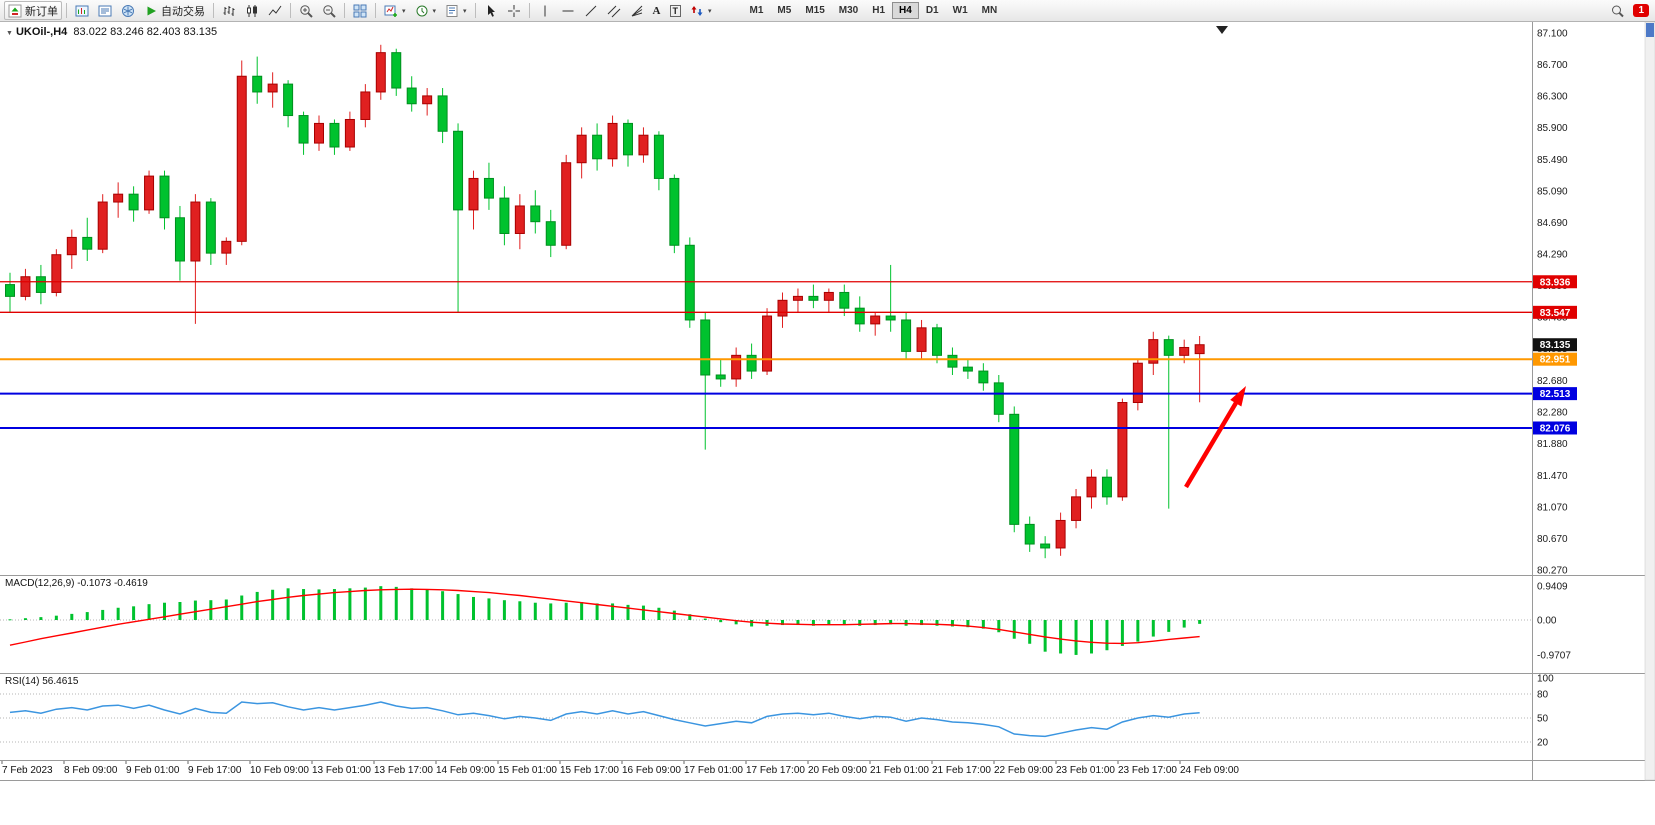 The width and height of the screenshot is (1655, 825). What do you see at coordinates (1650, 30) in the screenshot?
I see `vertical-scrollbar-thumb` at bounding box center [1650, 30].